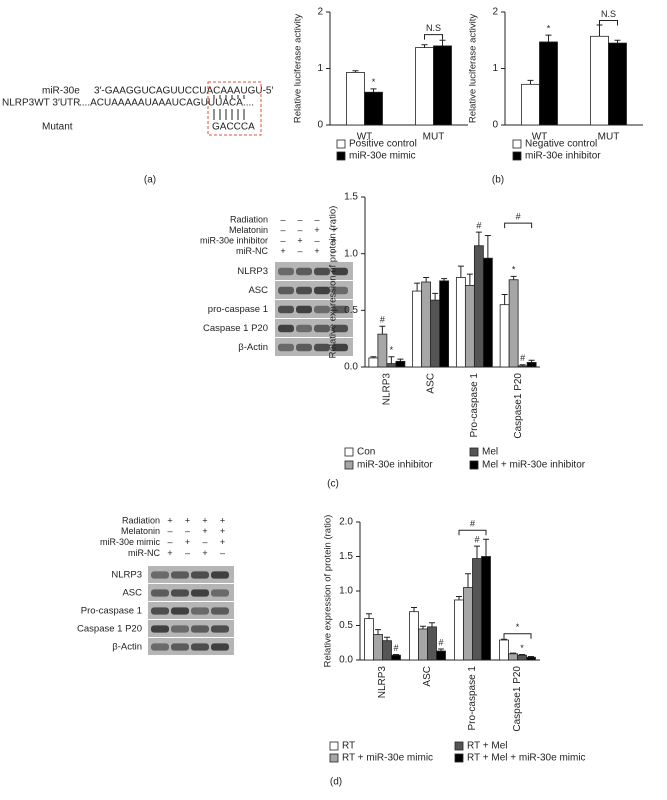 Image resolution: width=667 pixels, height=800 pixels. I want to click on legend-label: Positive control, so click(383, 144).